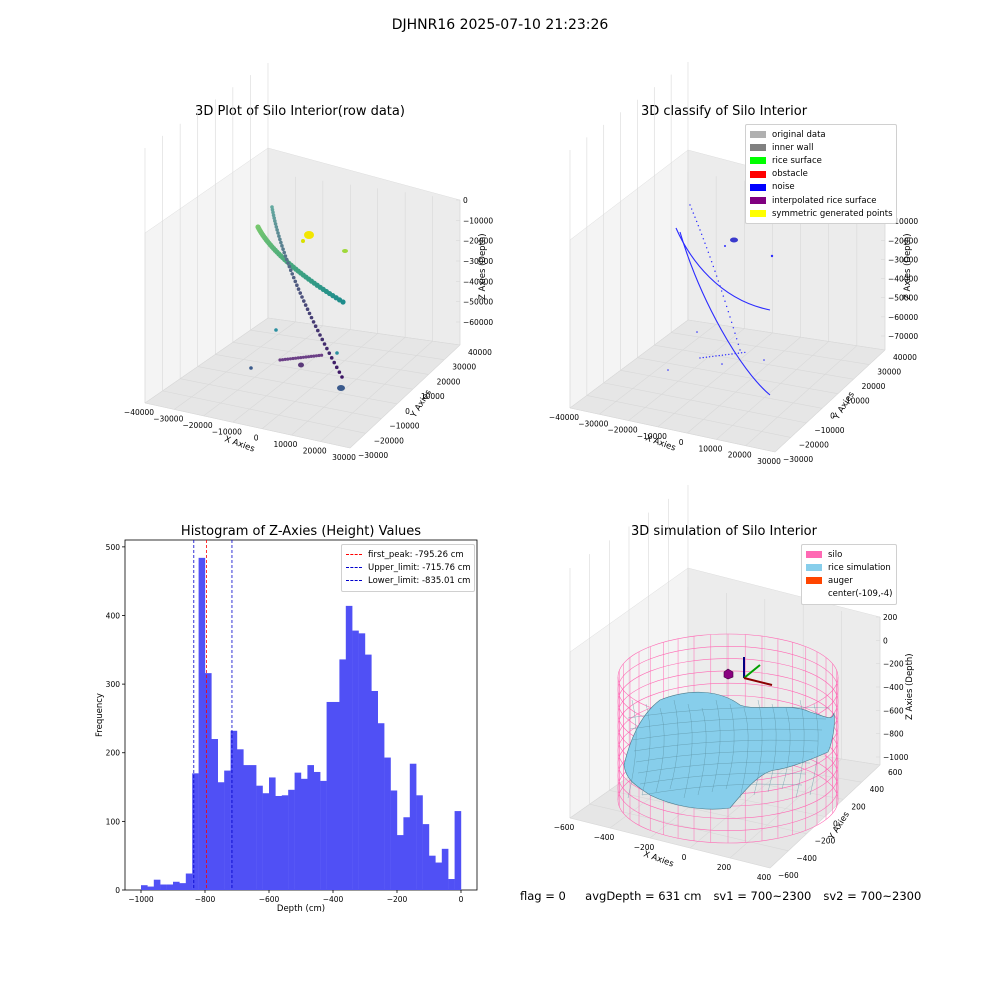  Describe the element at coordinates (903, 240) in the screenshot. I see `classify-z-tick: −20000` at that location.